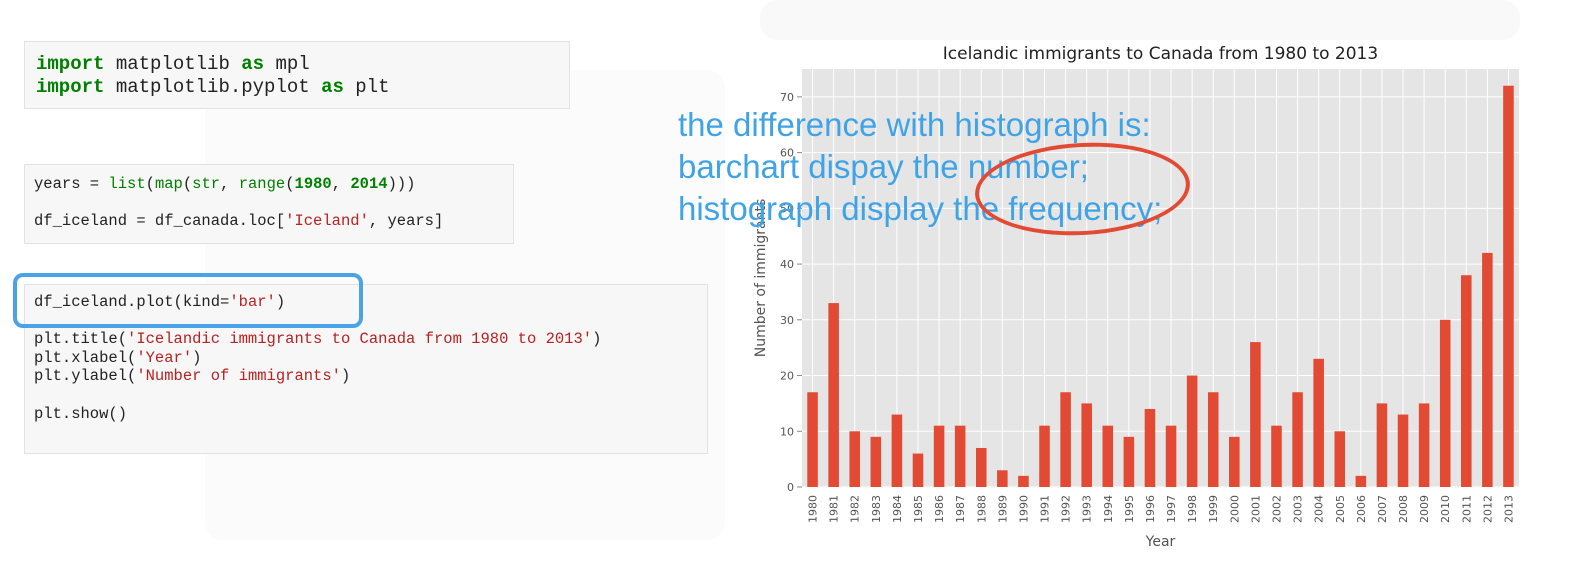 The height and width of the screenshot is (588, 1586). I want to click on x-tick-label: 1983, so click(876, 509).